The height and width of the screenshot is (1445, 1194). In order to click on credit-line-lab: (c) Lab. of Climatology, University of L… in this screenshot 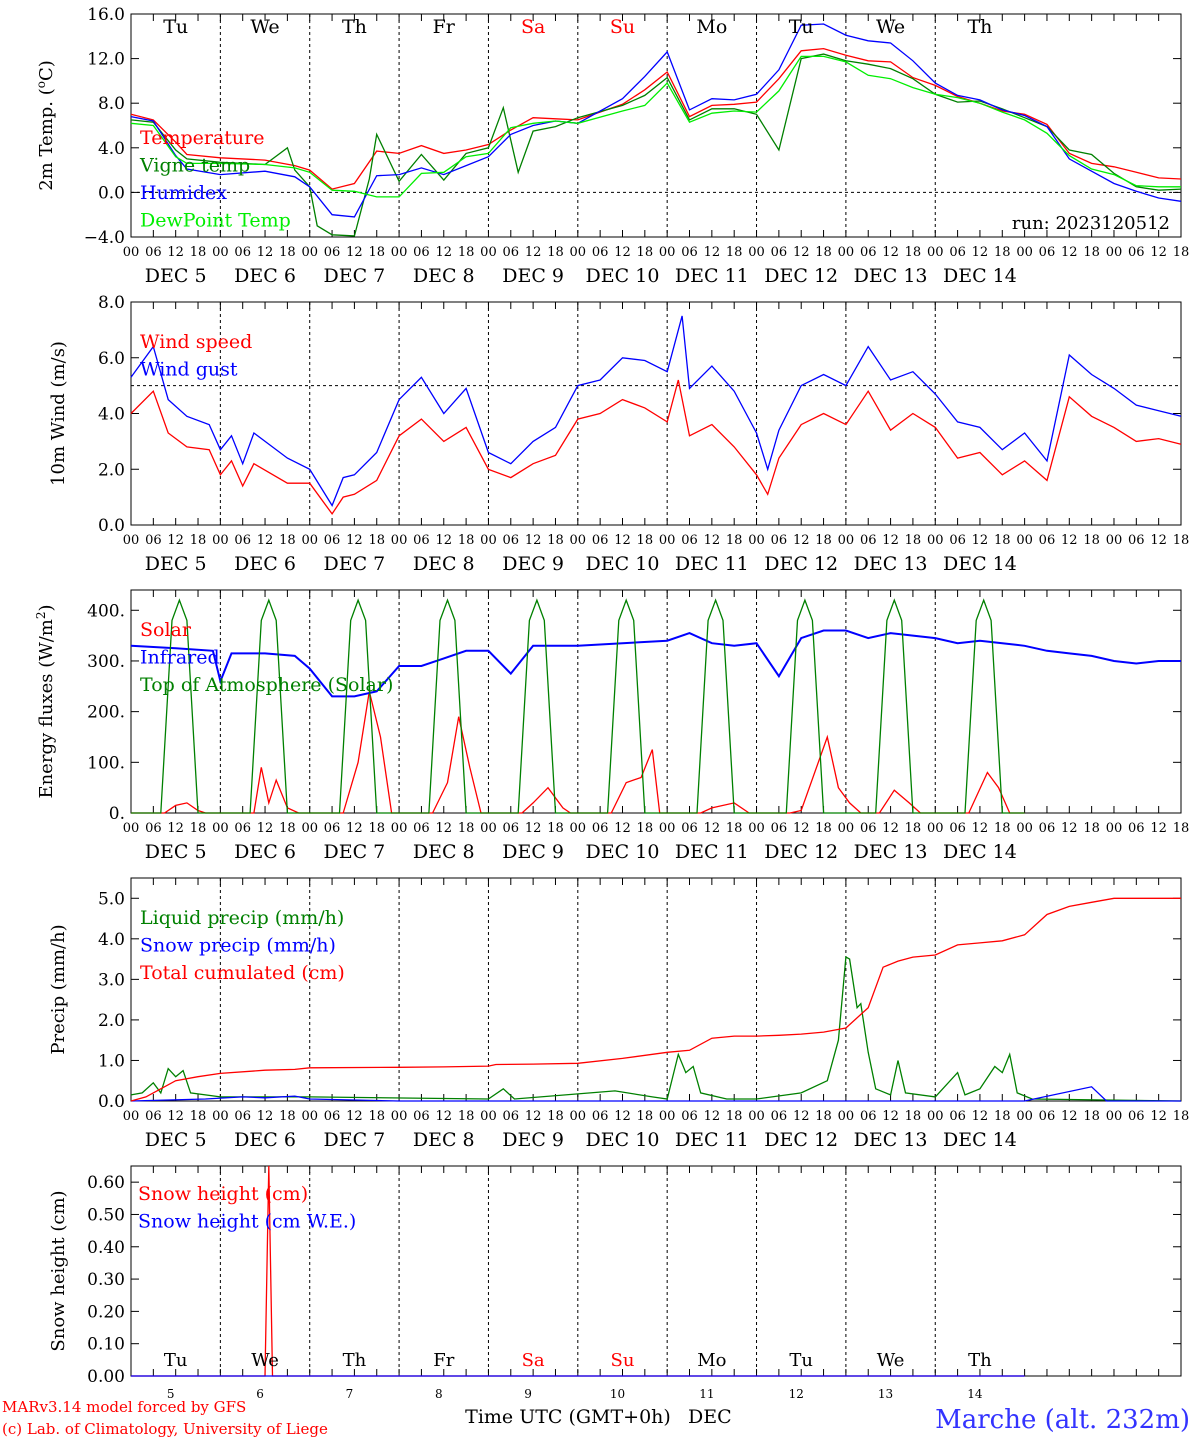, I will do `click(165, 1429)`.